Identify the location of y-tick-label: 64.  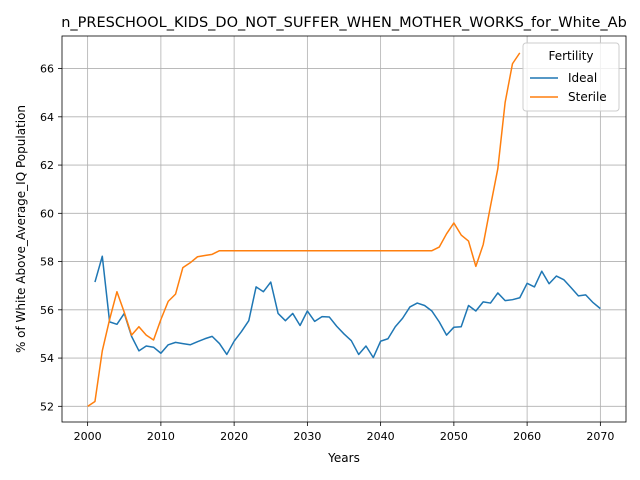
(47, 117).